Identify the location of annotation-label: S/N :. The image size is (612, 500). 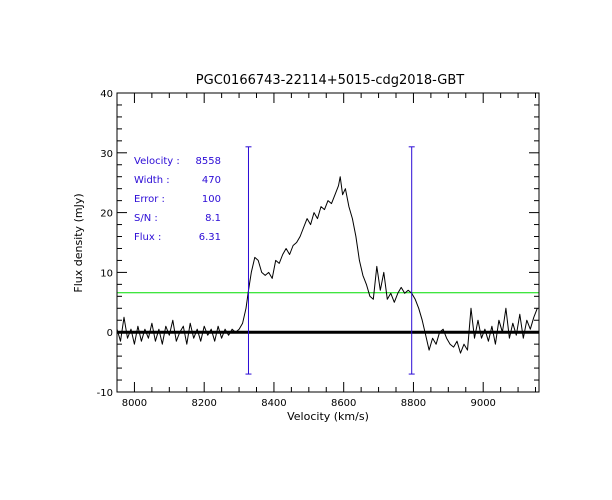
(146, 218).